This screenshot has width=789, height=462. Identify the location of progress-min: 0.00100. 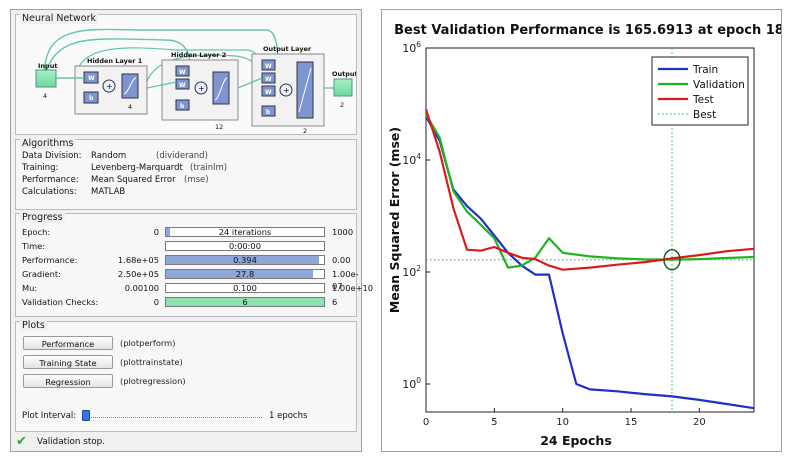
(141, 288).